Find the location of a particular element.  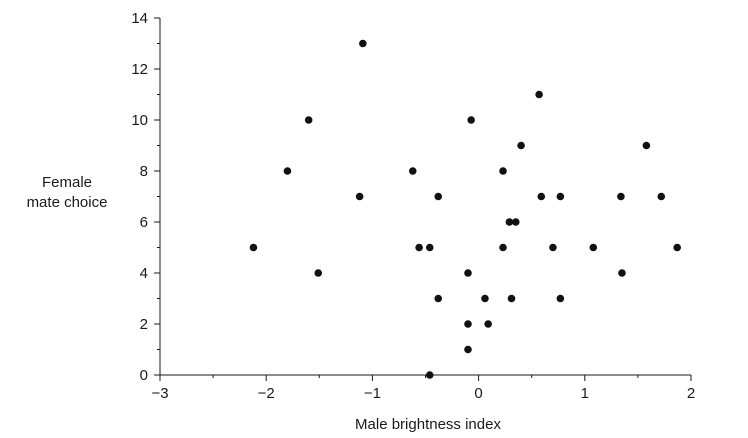

y-tick-label: 12 is located at coordinates (139, 69).